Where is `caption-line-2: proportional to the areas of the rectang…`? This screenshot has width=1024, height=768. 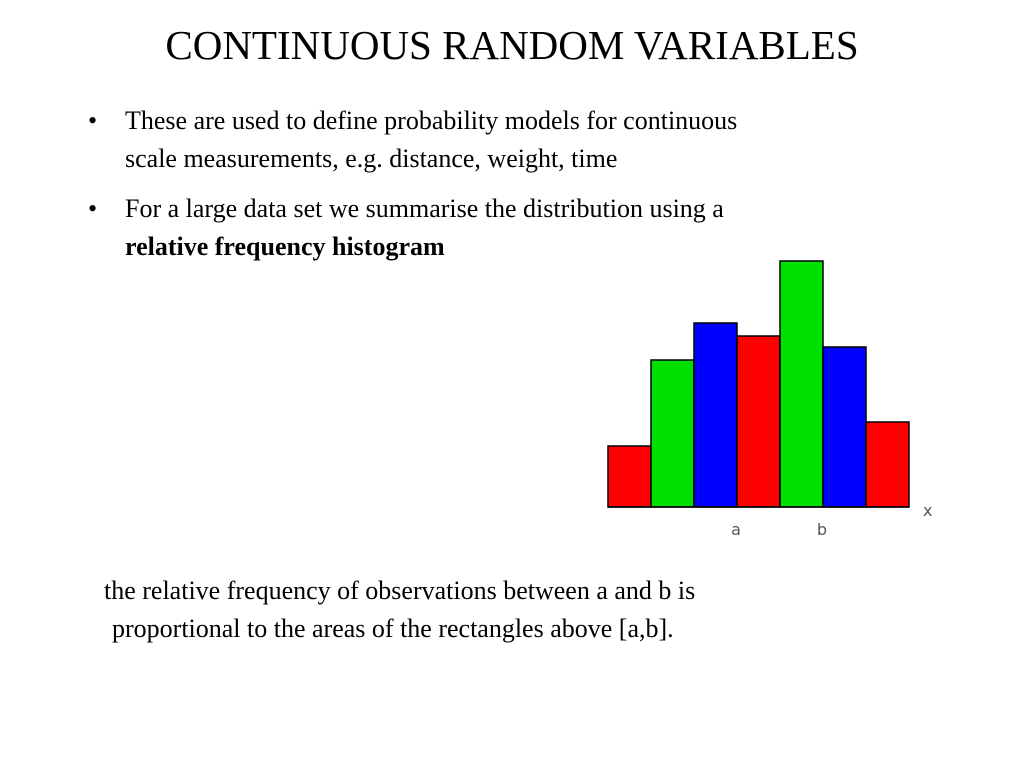 caption-line-2: proportional to the areas of the rectang… is located at coordinates (393, 628).